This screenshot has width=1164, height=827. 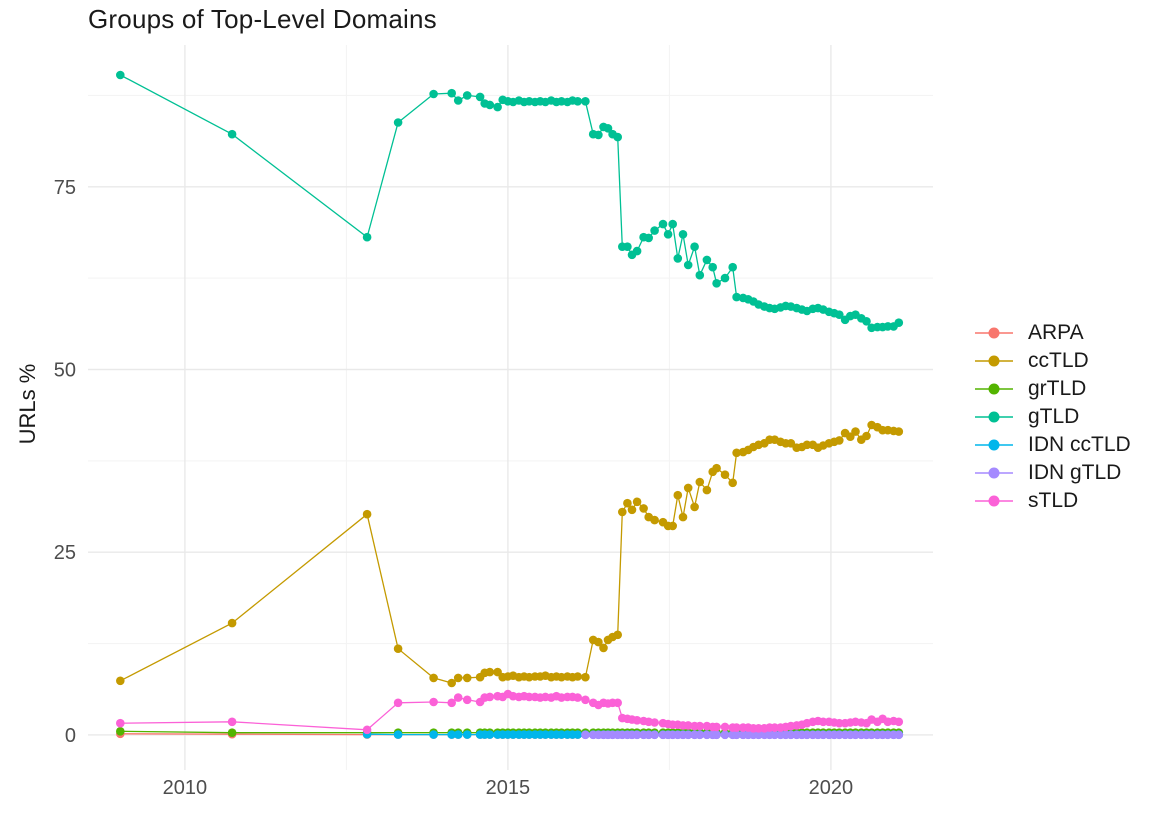 I want to click on series-sTLD, so click(x=510, y=712).